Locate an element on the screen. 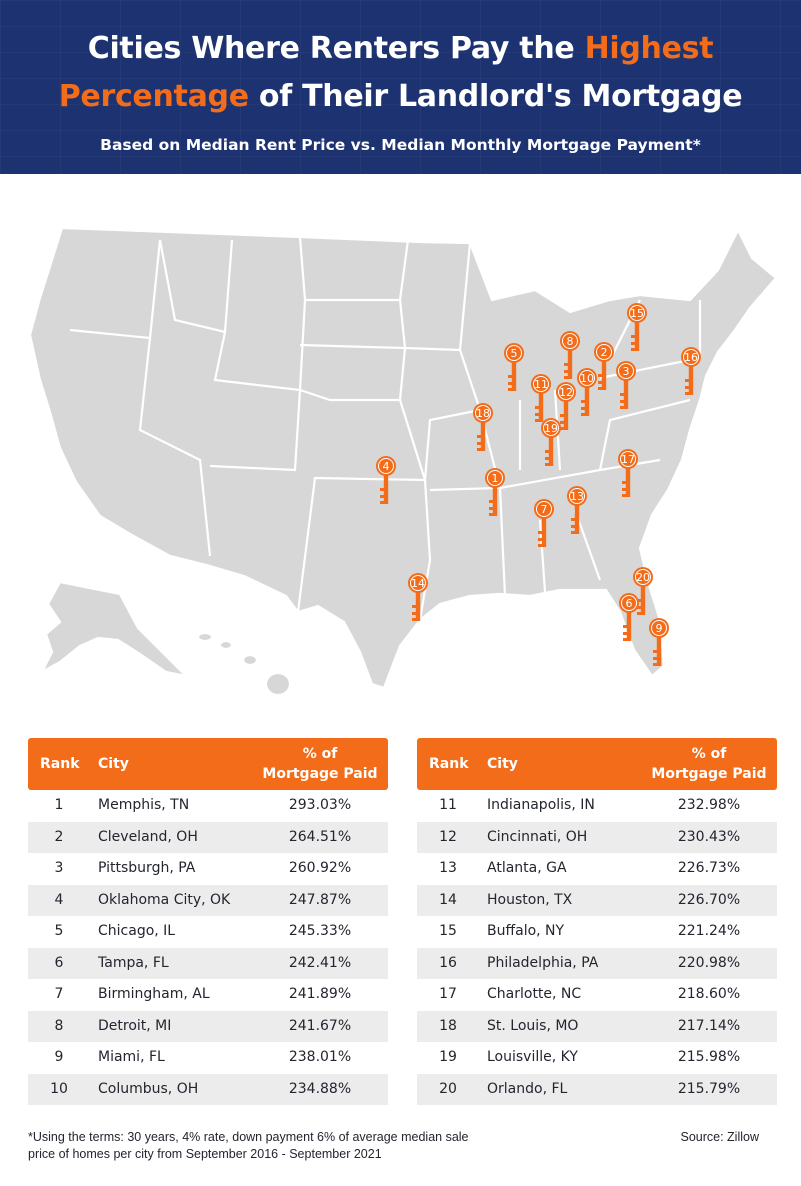  header-percent-line-2: Mortgage Paid is located at coordinates (709, 774).